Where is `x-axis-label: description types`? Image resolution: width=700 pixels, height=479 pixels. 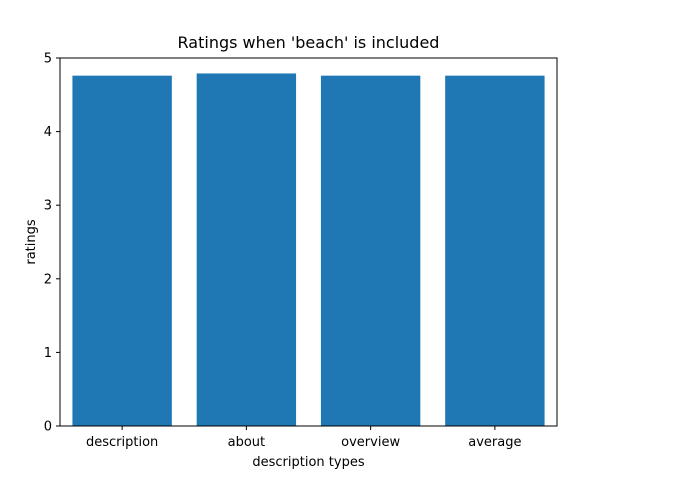
x-axis-label: description types is located at coordinates (308, 462).